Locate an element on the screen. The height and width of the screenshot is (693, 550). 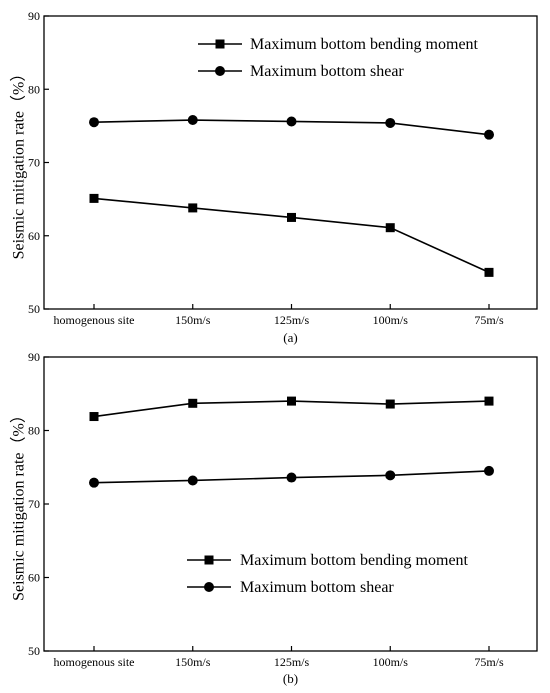
series-line is located at coordinates (291, 235).